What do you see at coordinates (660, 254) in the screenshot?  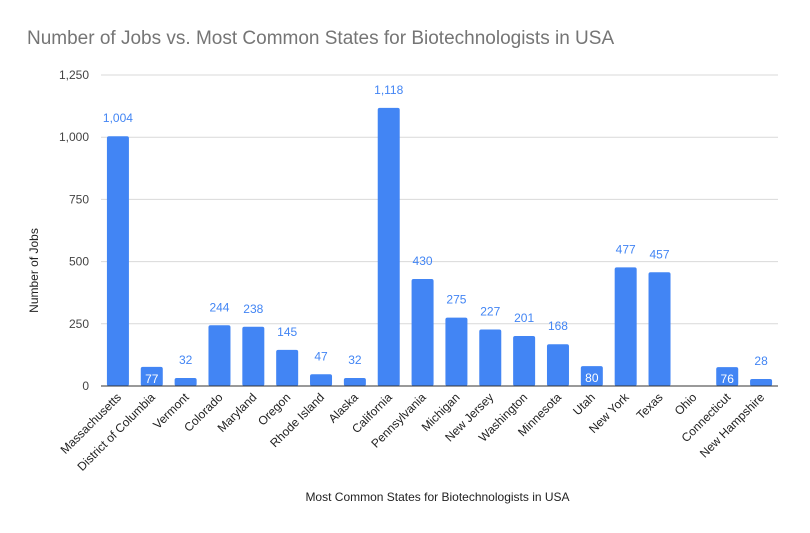 I see `data-label: 457` at bounding box center [660, 254].